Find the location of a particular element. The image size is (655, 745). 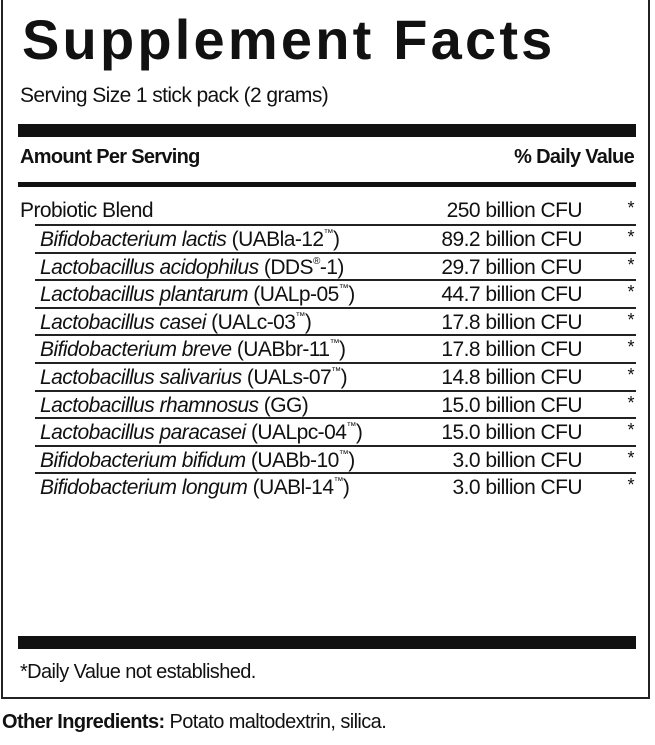

ingredient-name: Bifidobacterium longum (UABl-14™) is located at coordinates (195, 487).